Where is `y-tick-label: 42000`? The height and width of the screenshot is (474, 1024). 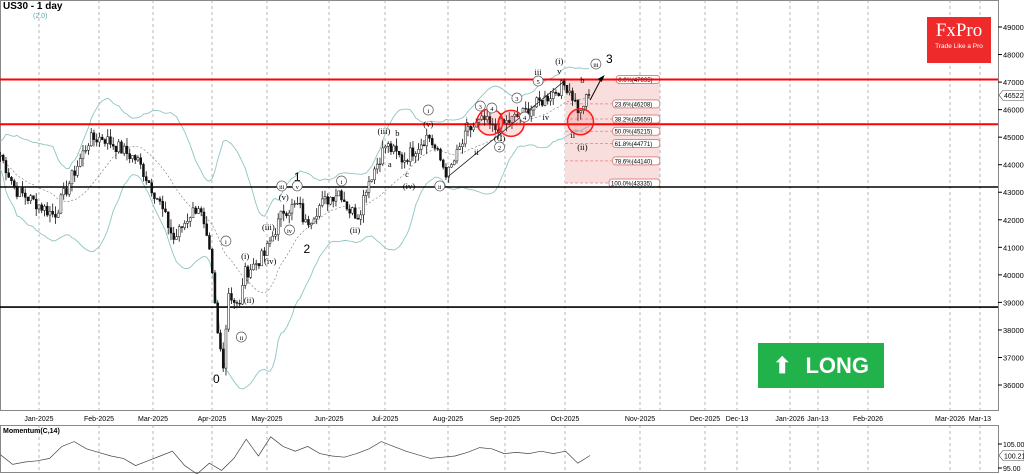
y-tick-label: 42000 is located at coordinates (1013, 220).